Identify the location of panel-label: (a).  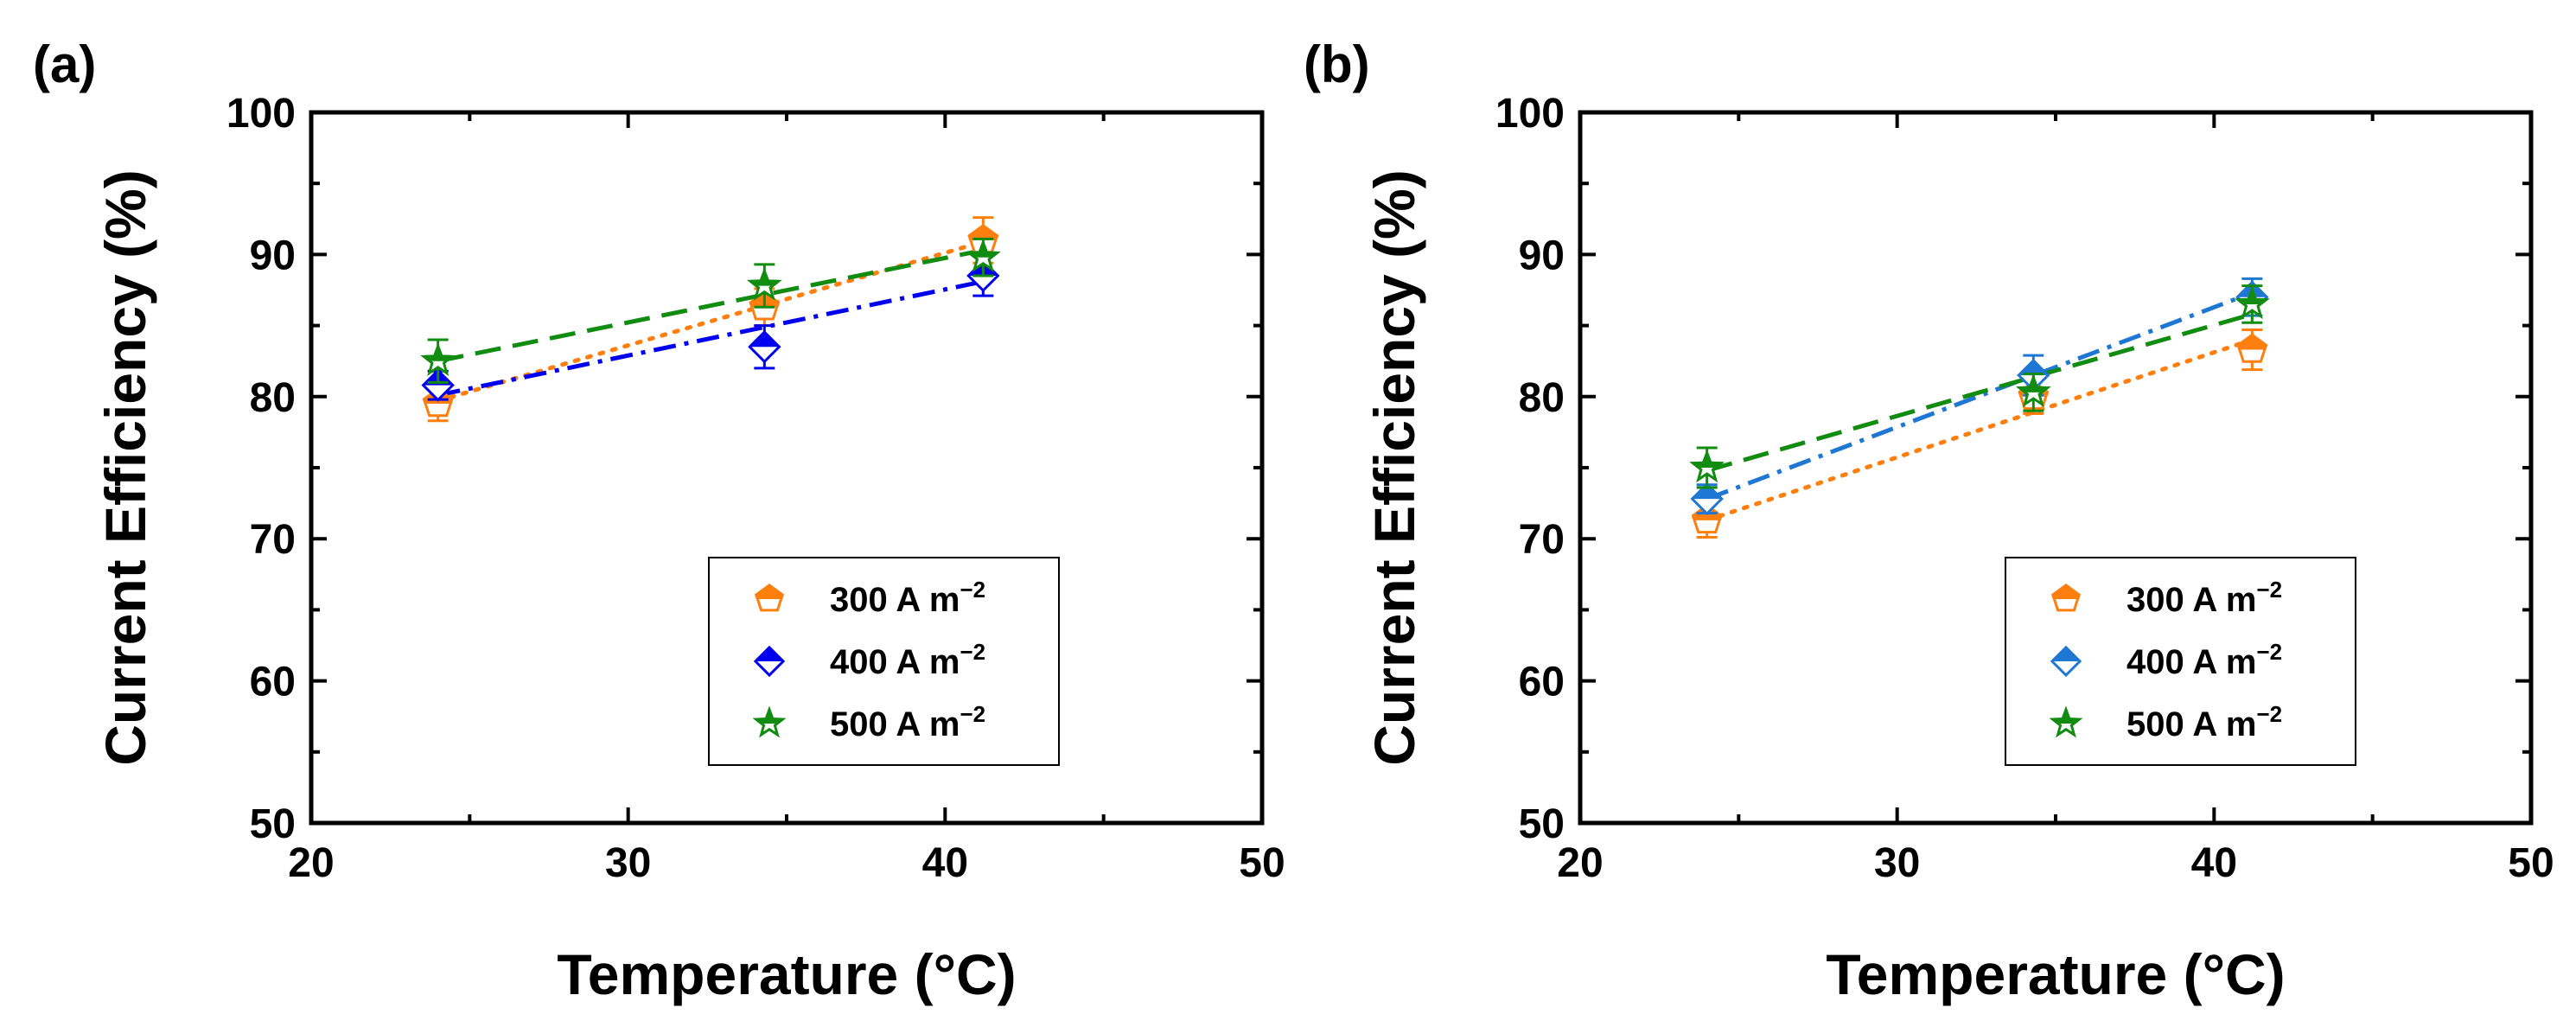
(64, 64).